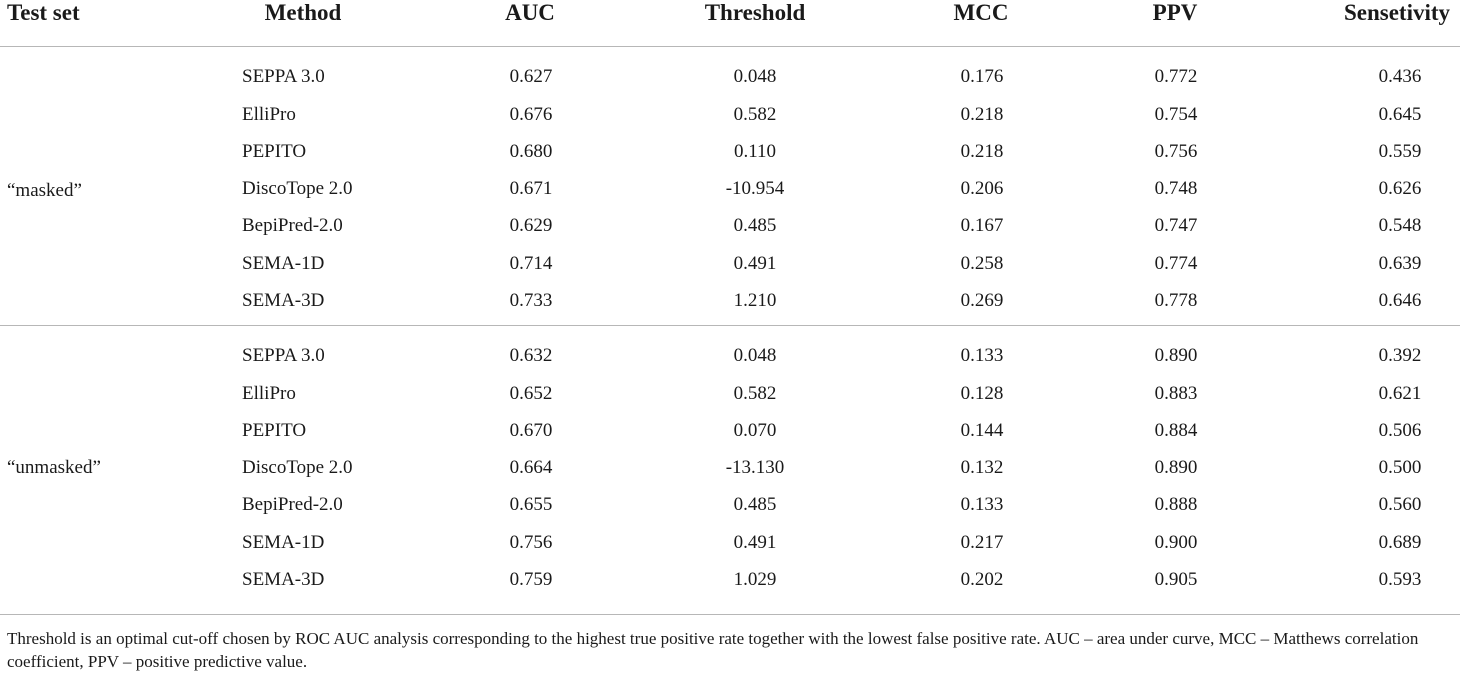 This screenshot has width=1460, height=674. I want to click on sensitivity-cell: 0.559, so click(1400, 151).